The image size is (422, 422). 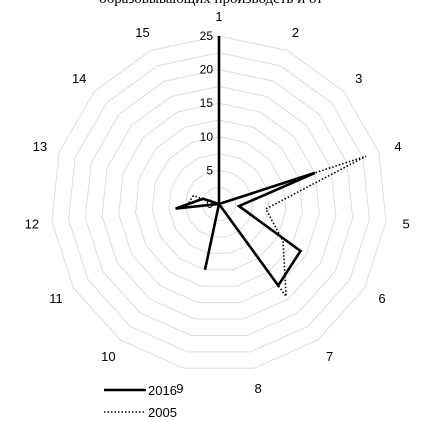 I want to click on category-label-6: 6, so click(x=381, y=298).